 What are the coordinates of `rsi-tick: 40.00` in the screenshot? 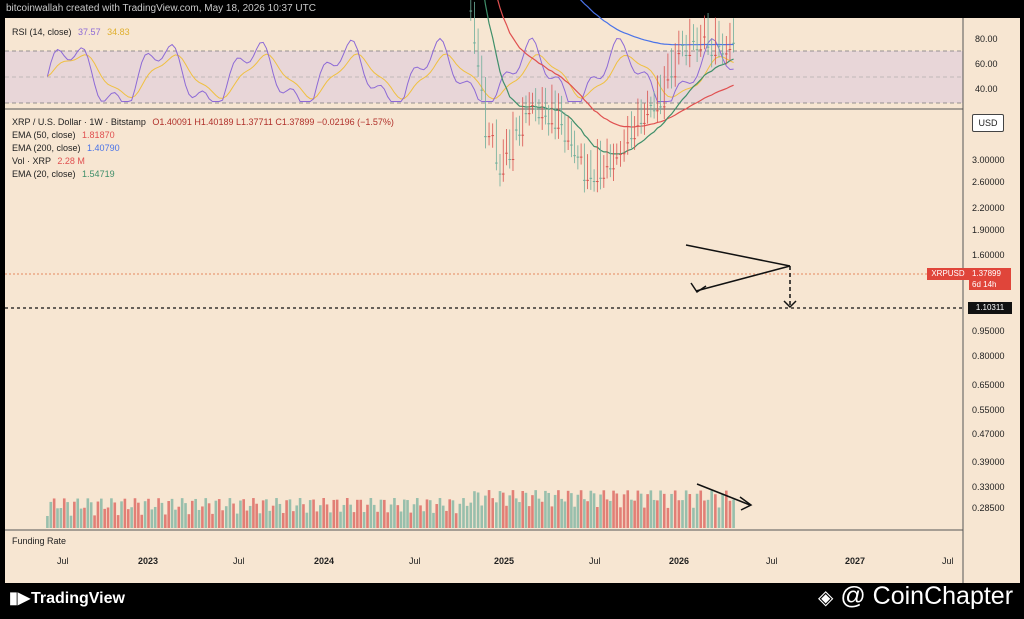 It's located at (986, 89).